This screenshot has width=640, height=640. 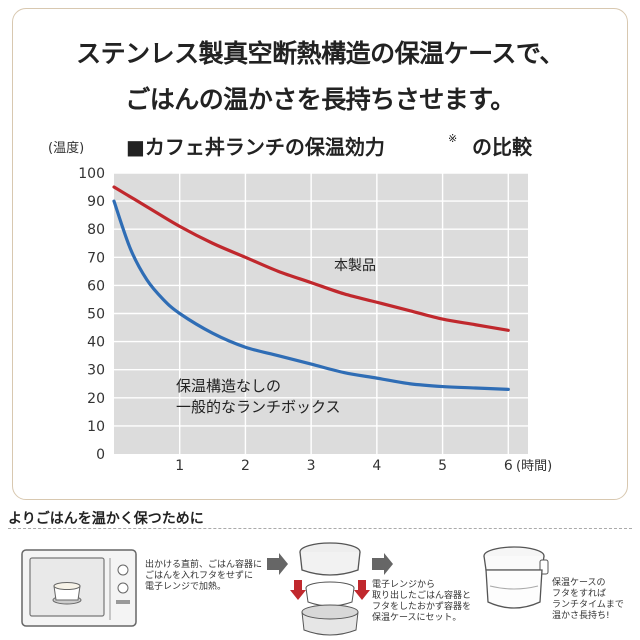 I want to click on y-axis-label: (温度), so click(x=66, y=148).